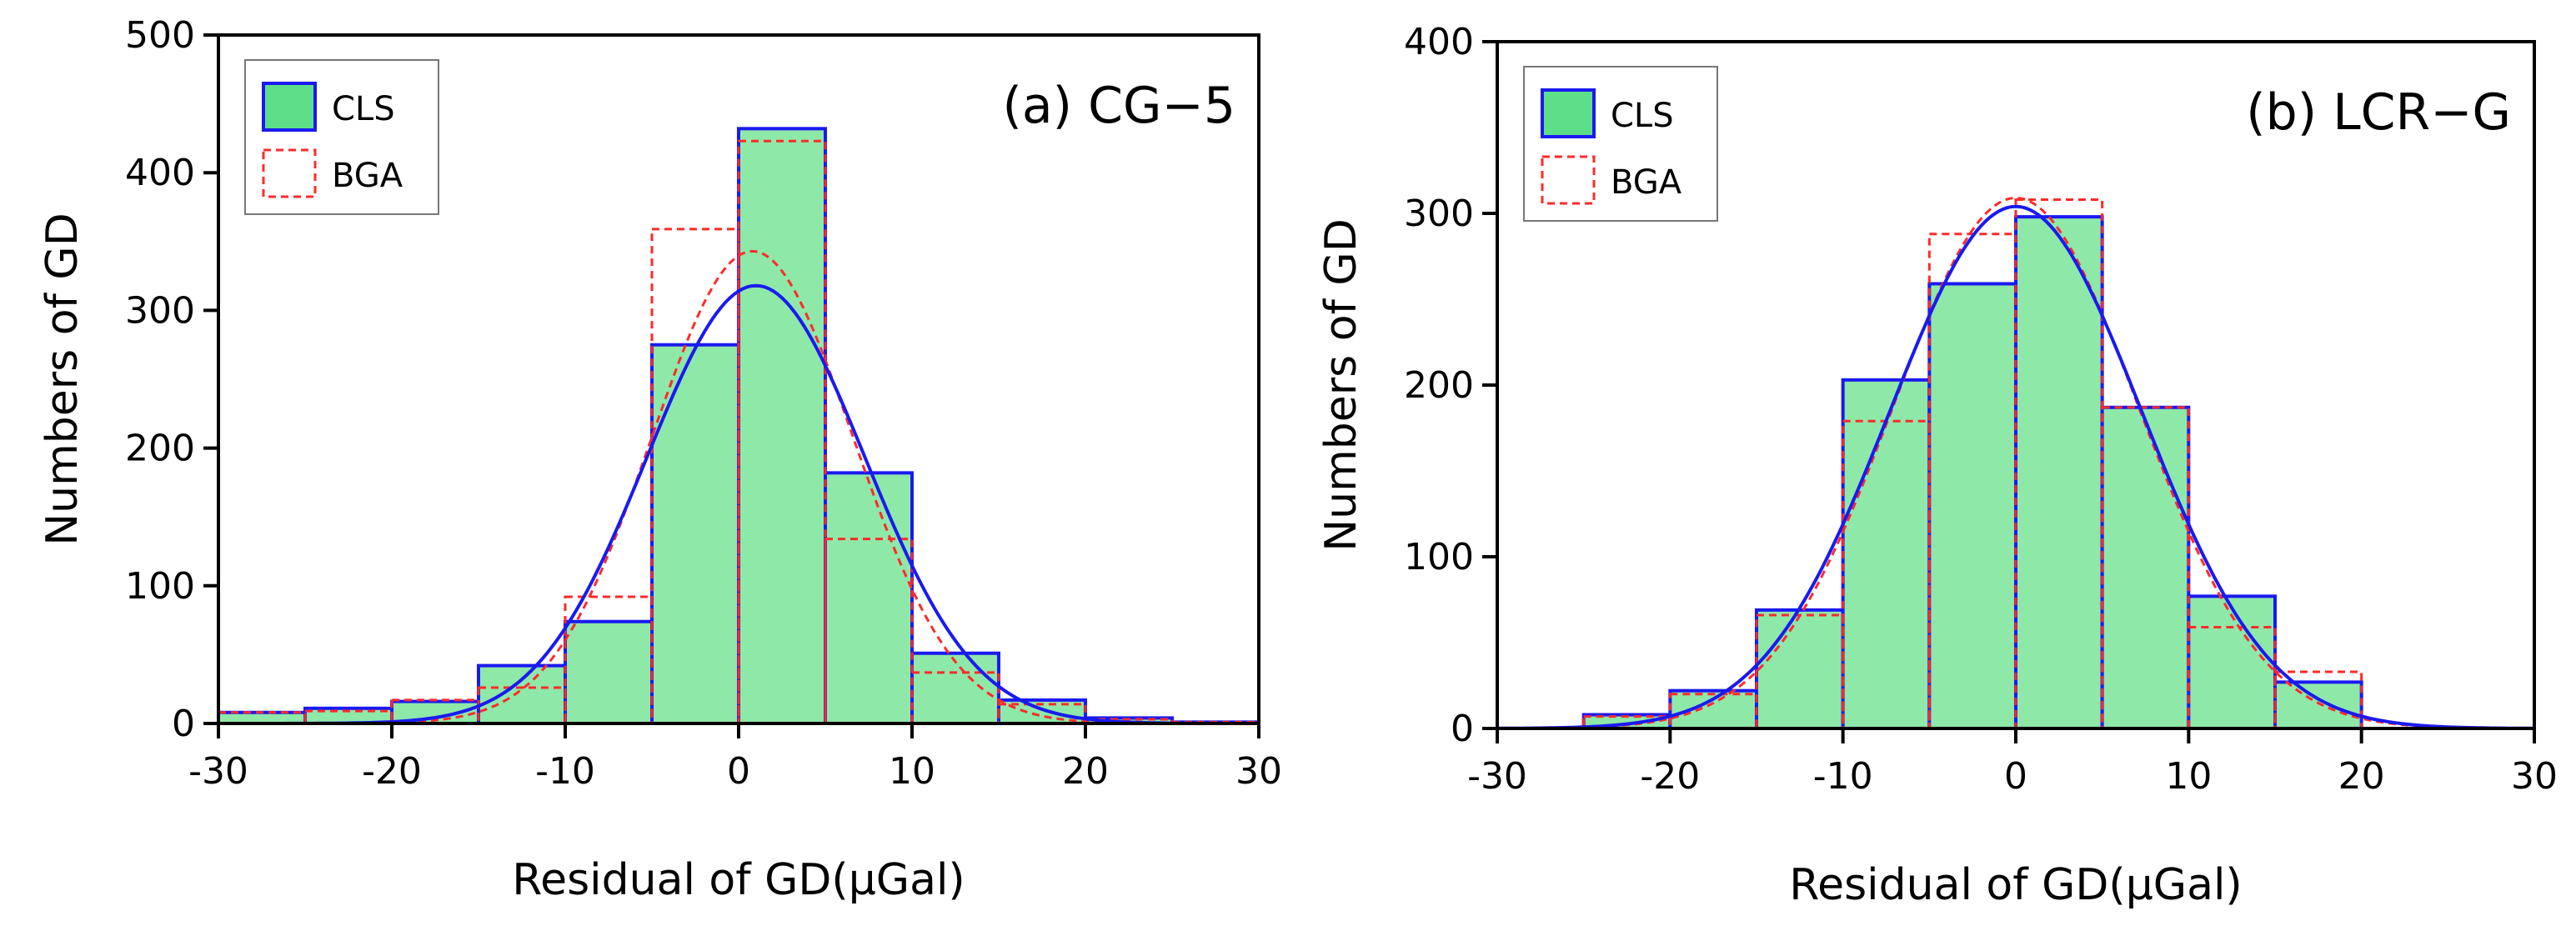 The height and width of the screenshot is (926, 2576). What do you see at coordinates (1119, 106) in the screenshot?
I see `panel-title: (a) CG−5` at bounding box center [1119, 106].